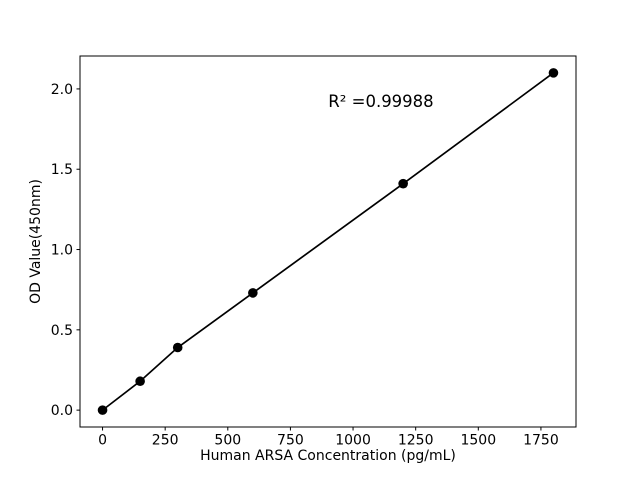 Image resolution: width=640 pixels, height=480 pixels. Describe the element at coordinates (227, 441) in the screenshot. I see `x-tick-label: 500` at that location.